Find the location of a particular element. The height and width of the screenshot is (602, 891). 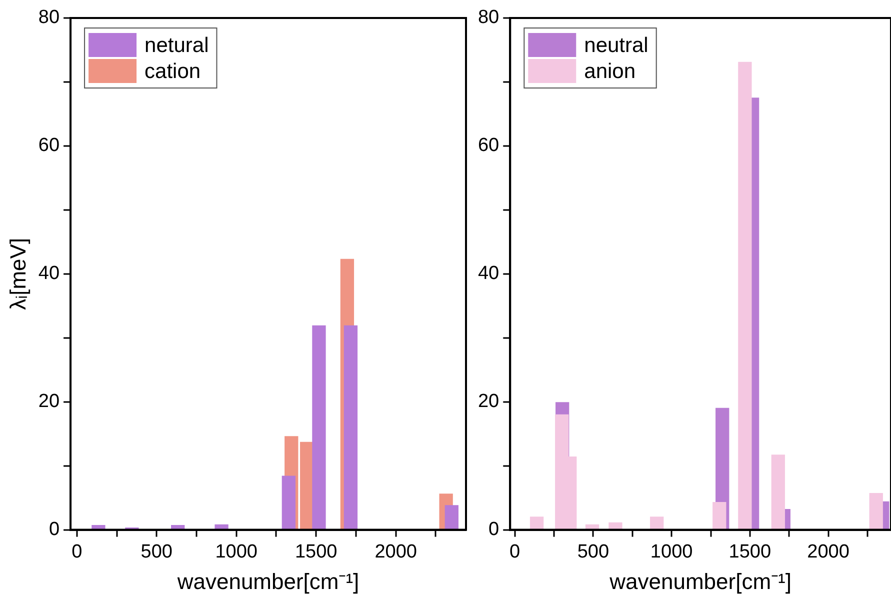

legend-label: netural is located at coordinates (176, 45).